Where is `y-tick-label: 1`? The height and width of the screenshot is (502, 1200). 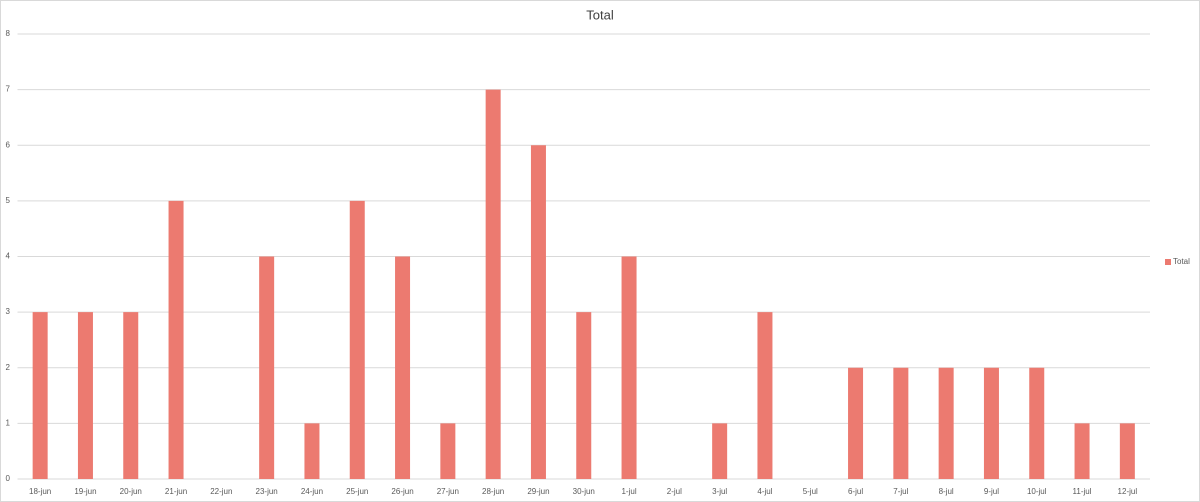
y-tick-label: 1 is located at coordinates (8, 422).